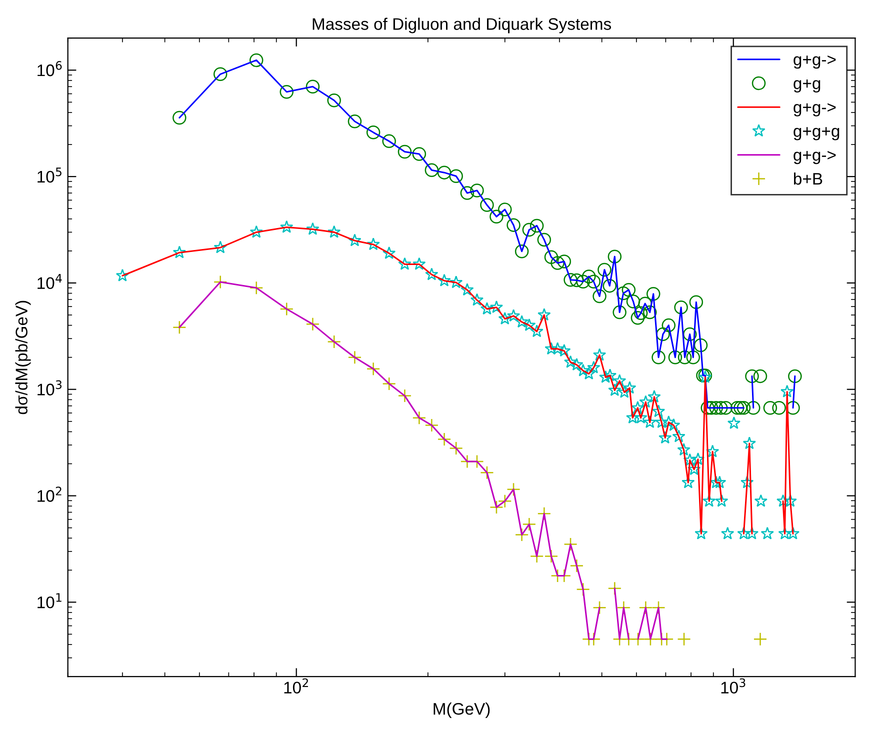  I want to click on y-tick-label: 10$^{6}$, so click(50, 68).